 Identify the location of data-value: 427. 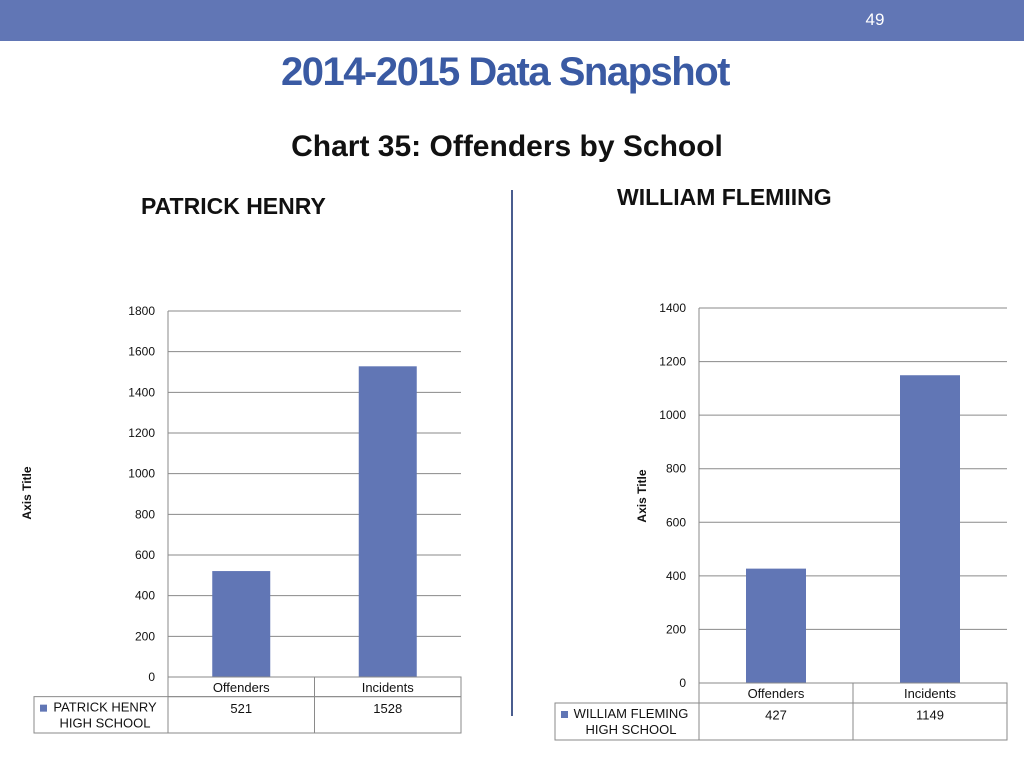
(776, 715).